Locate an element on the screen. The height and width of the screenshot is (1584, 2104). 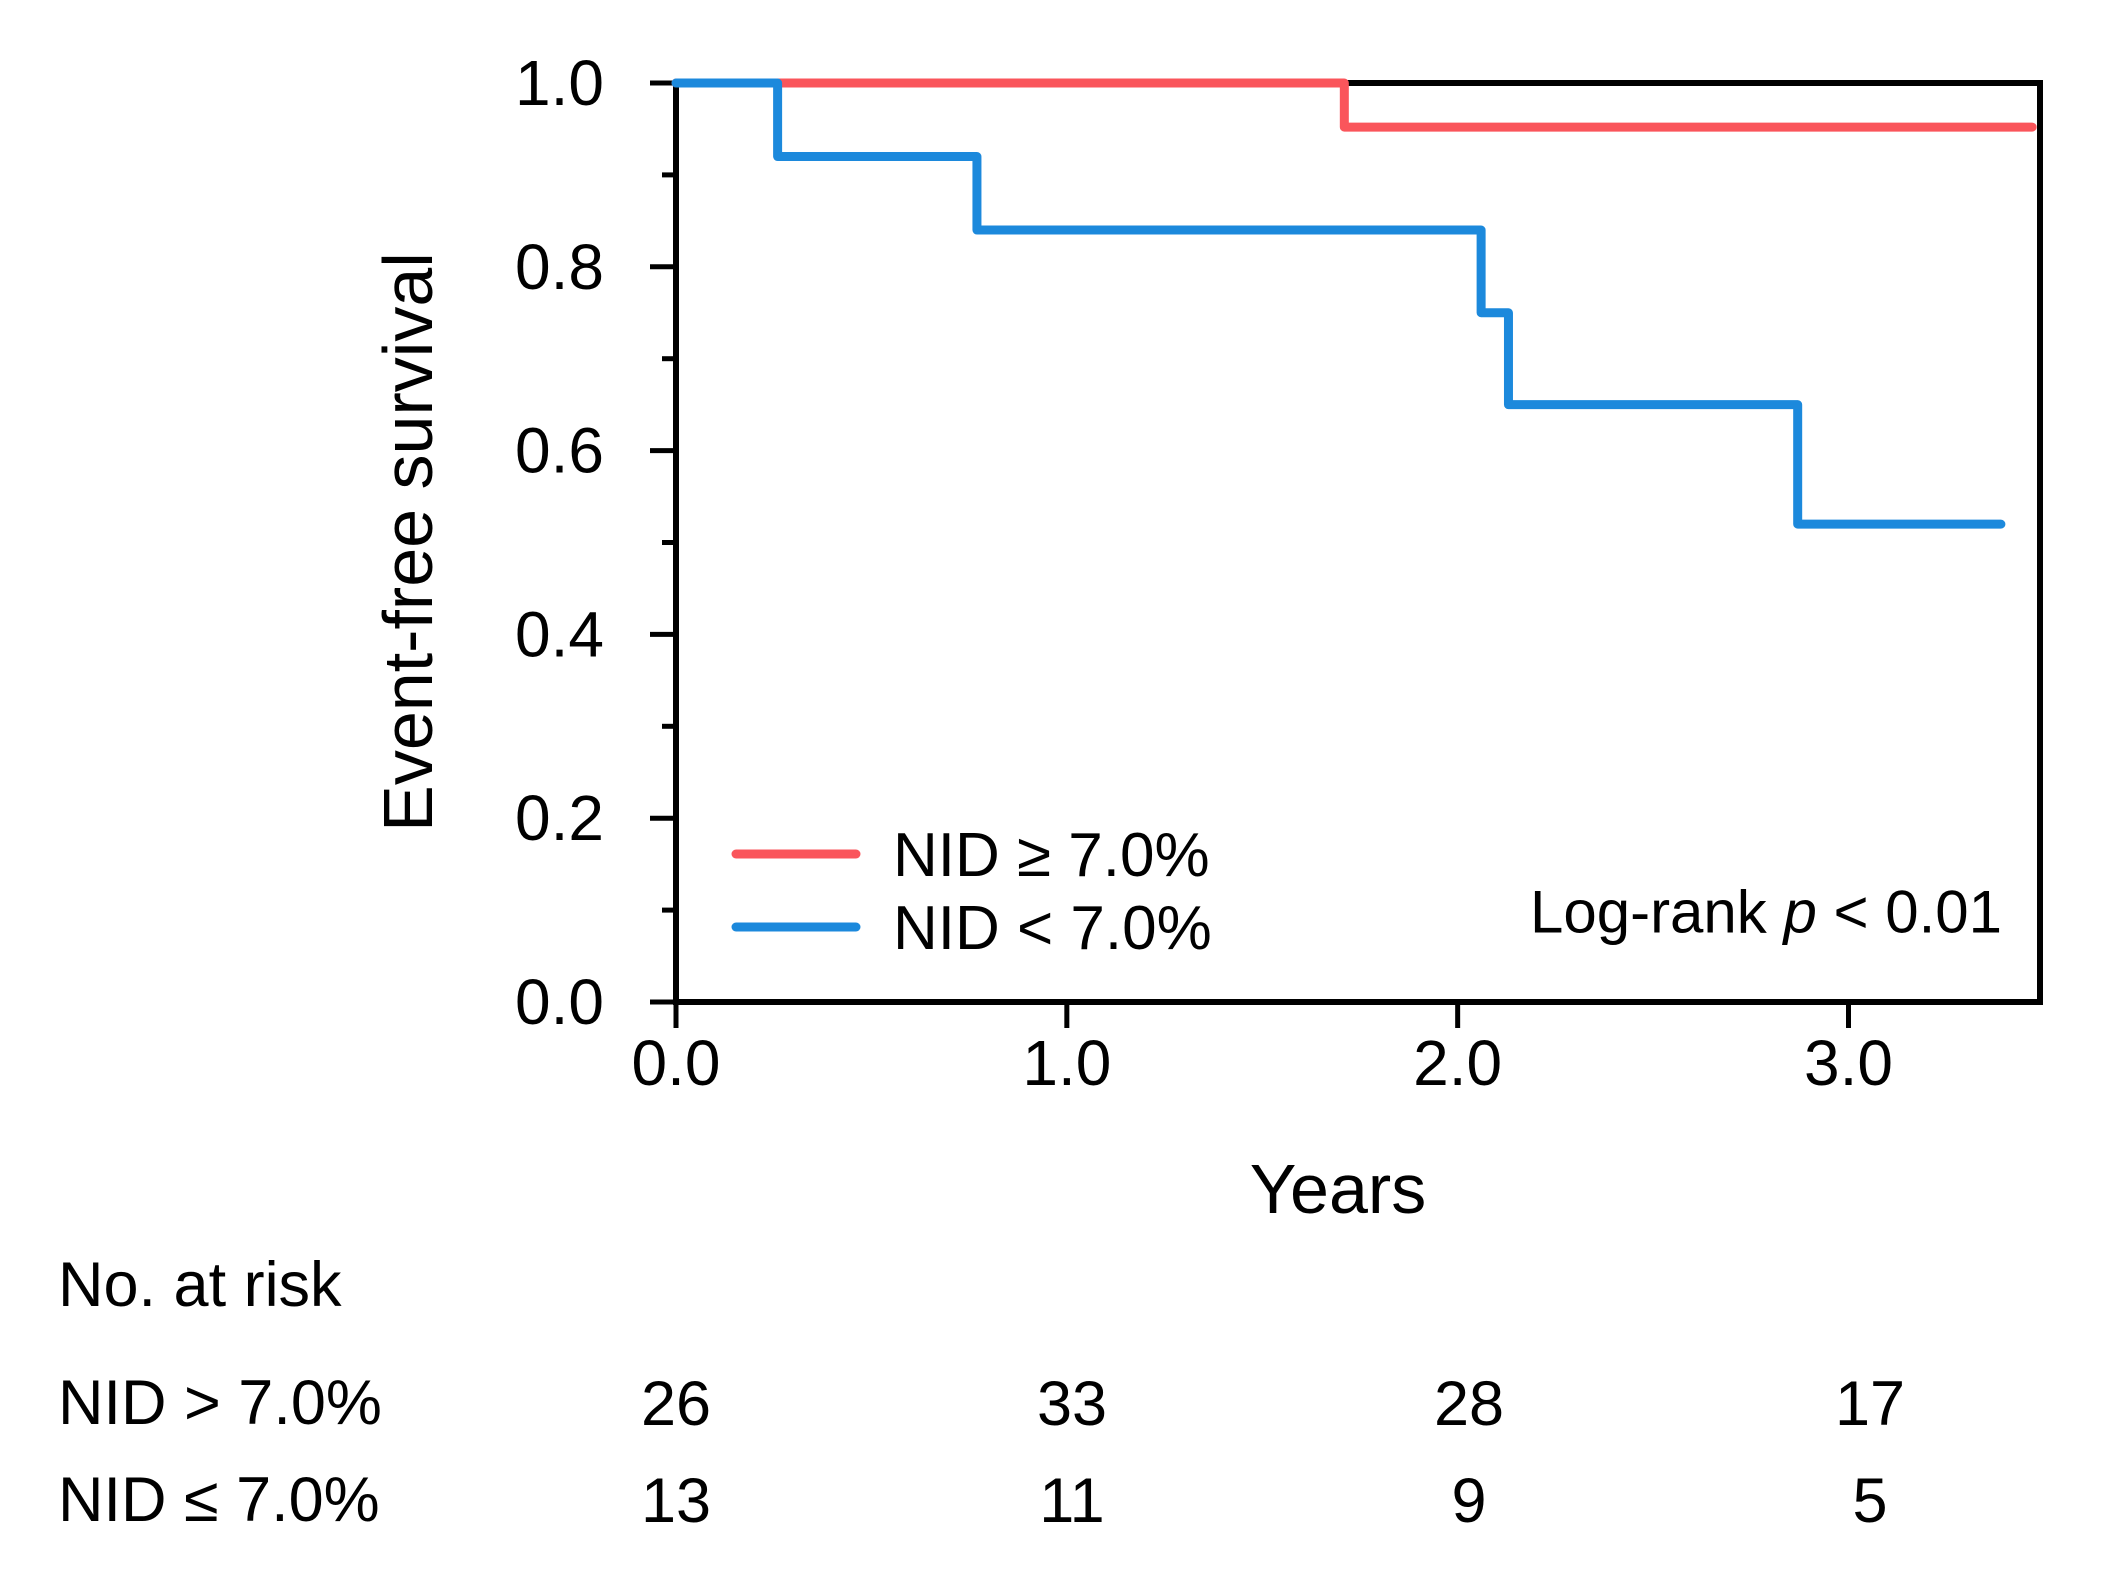
risk-count-row0-t3: 17 is located at coordinates (1870, 1404).